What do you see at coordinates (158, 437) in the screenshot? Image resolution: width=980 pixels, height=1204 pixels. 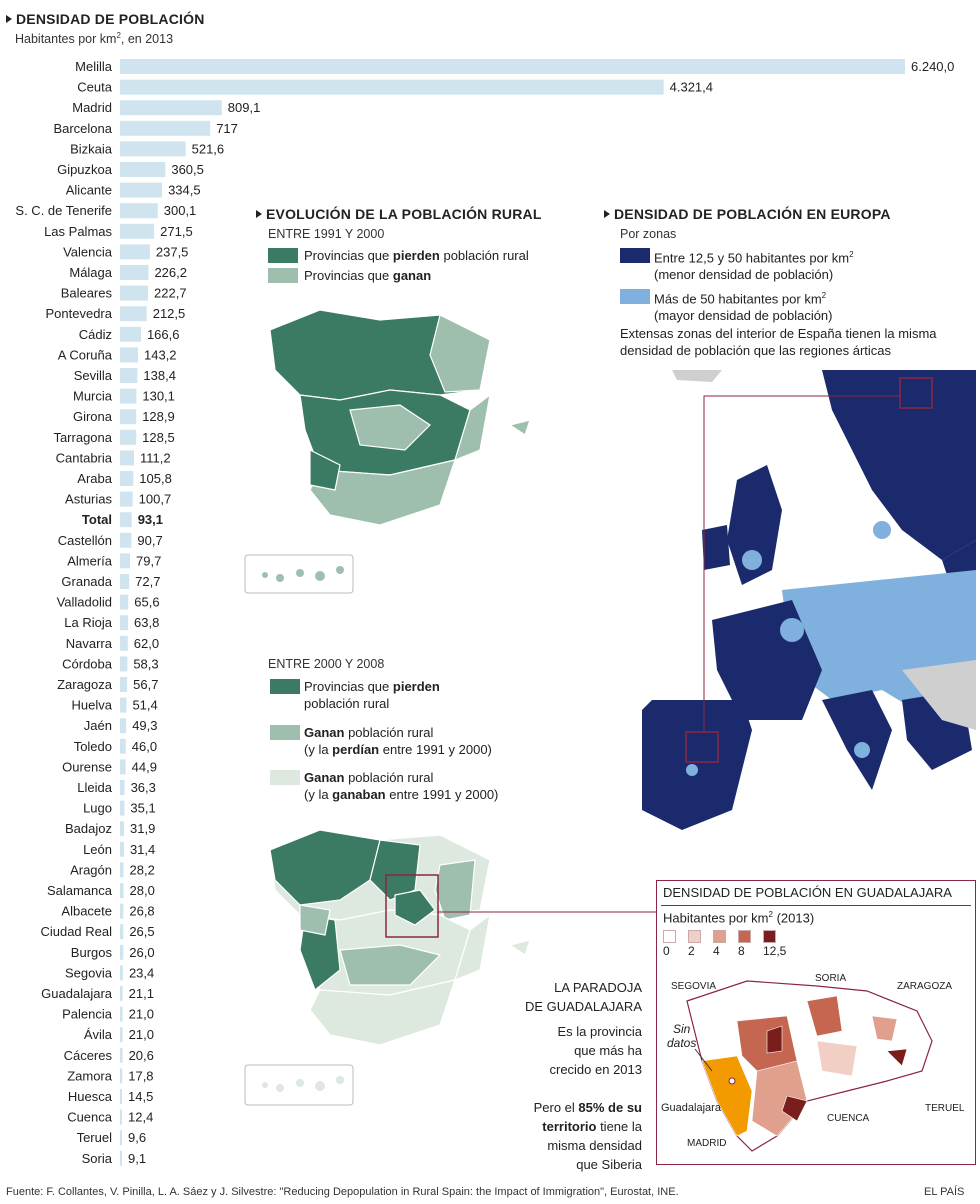 I see `value-label: 128,5` at bounding box center [158, 437].